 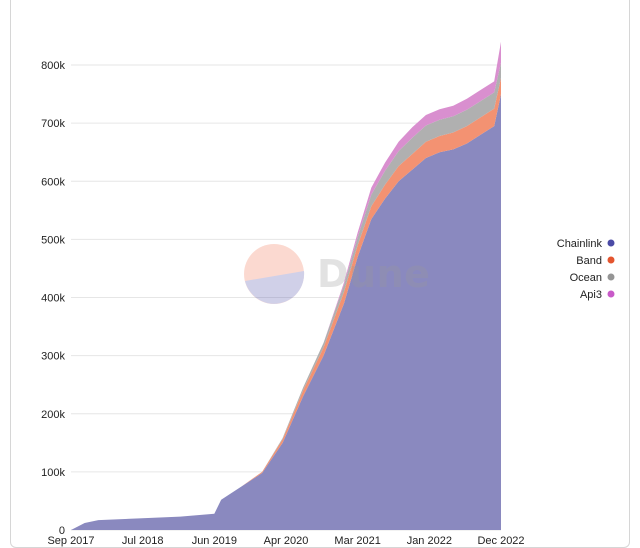 I want to click on legend-dot-chainlink, so click(x=611, y=243).